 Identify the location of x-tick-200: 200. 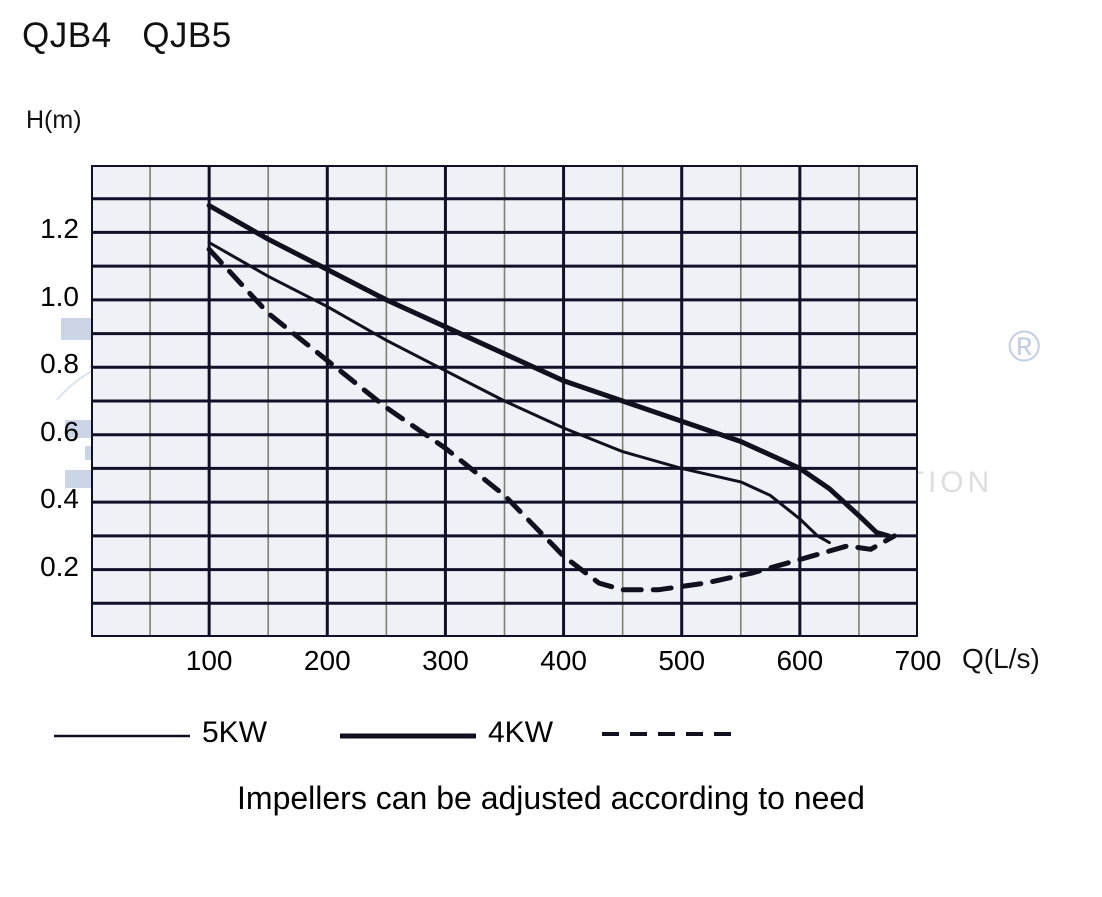
(327, 660).